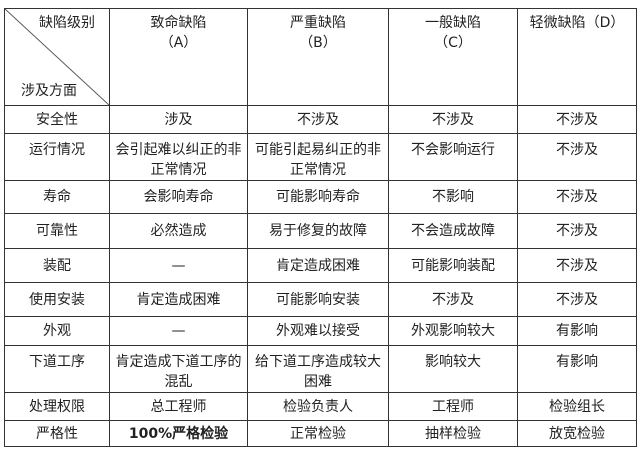 This screenshot has width=640, height=453. Describe the element at coordinates (67, 23) in the screenshot. I see `corner-defect-level-label: 缺陷级别` at that location.